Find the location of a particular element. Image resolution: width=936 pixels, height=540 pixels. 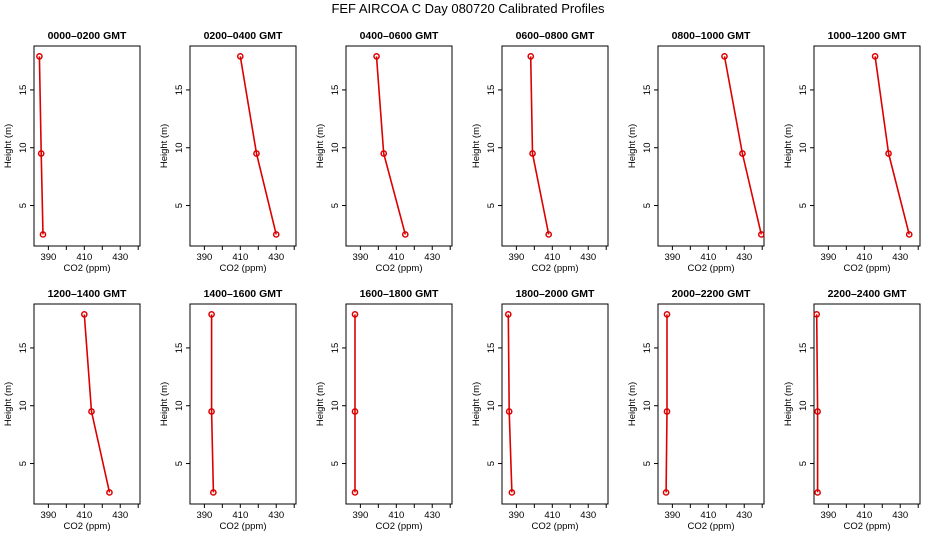

panel-title: 0200–0400 GMT is located at coordinates (243, 36).